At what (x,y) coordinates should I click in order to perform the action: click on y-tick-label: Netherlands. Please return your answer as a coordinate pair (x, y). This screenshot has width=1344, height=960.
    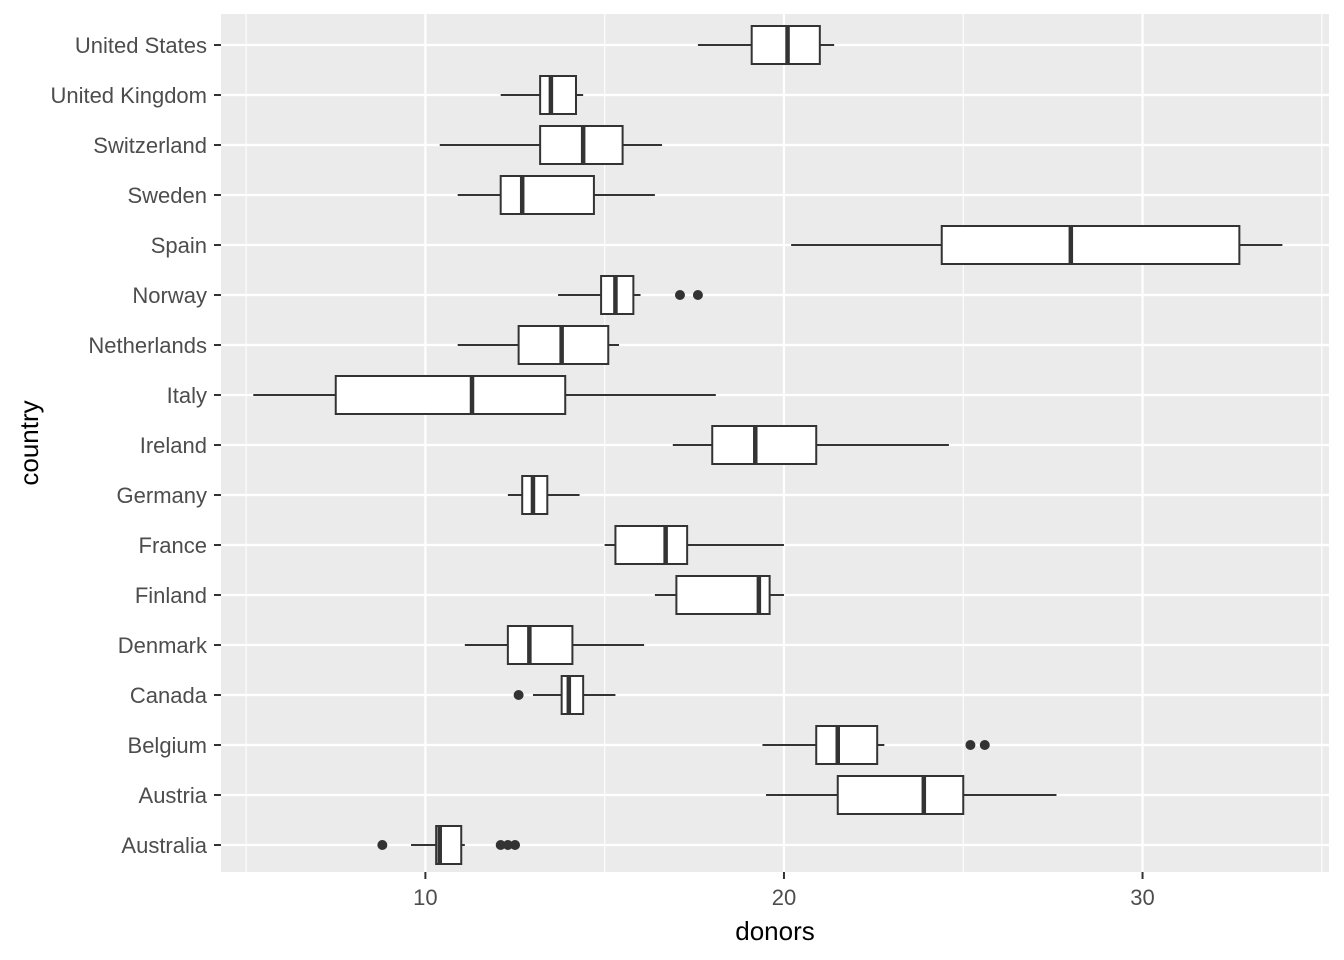
    Looking at the image, I should click on (147, 345).